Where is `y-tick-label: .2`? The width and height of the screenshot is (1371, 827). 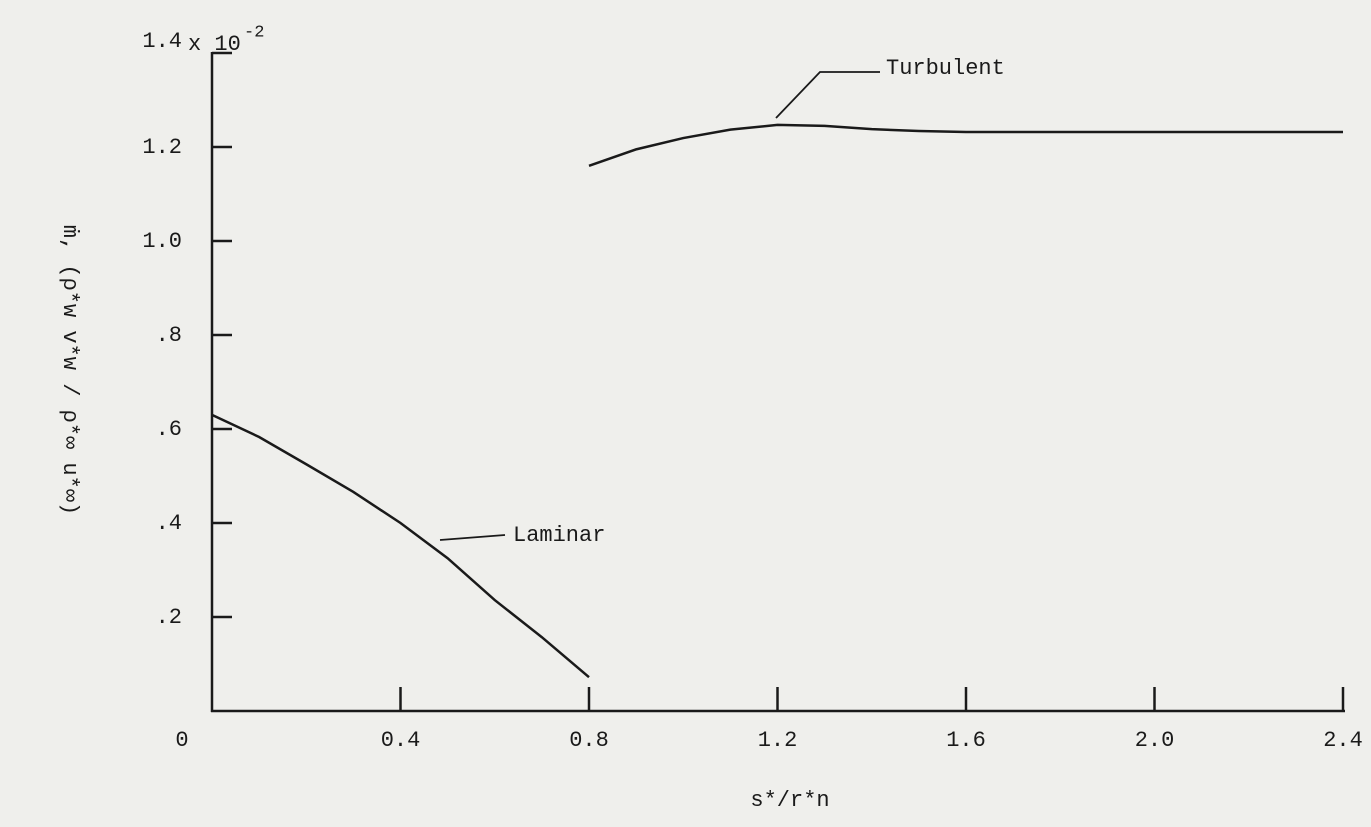 y-tick-label: .2 is located at coordinates (169, 617).